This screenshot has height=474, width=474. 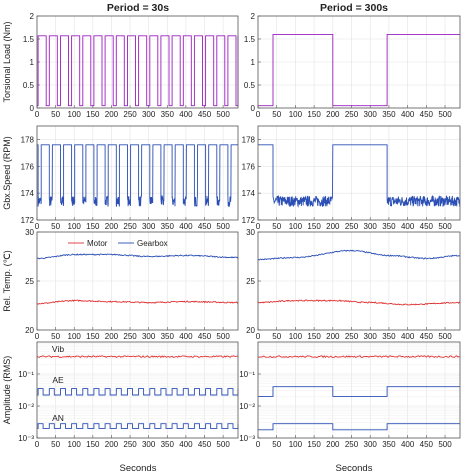 I want to click on y-axis-label: Gbx.Speed (RPM), so click(x=7, y=173).